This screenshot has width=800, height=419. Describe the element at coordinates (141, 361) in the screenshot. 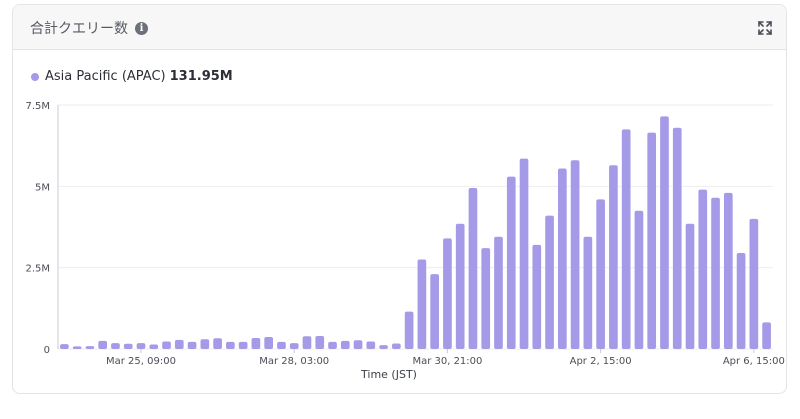

I see `x-tick-label: Mar 25, 09:00` at that location.